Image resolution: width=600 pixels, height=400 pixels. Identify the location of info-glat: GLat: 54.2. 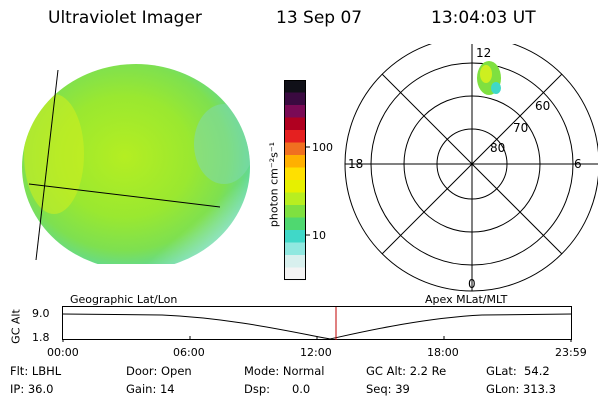
(518, 371).